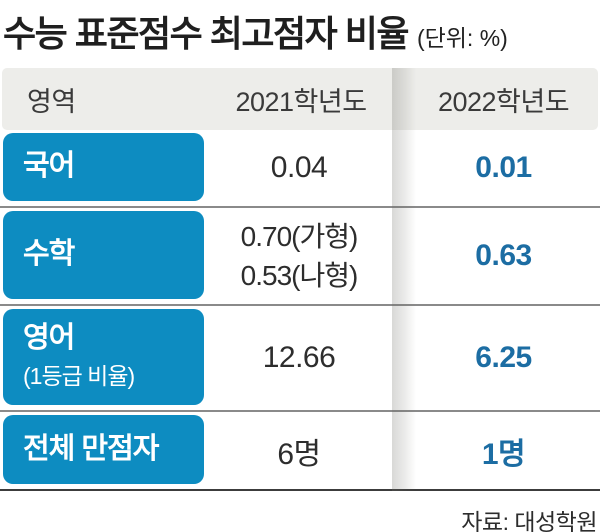 The image size is (600, 532). What do you see at coordinates (49, 166) in the screenshot?
I see `row-label: 국어` at bounding box center [49, 166].